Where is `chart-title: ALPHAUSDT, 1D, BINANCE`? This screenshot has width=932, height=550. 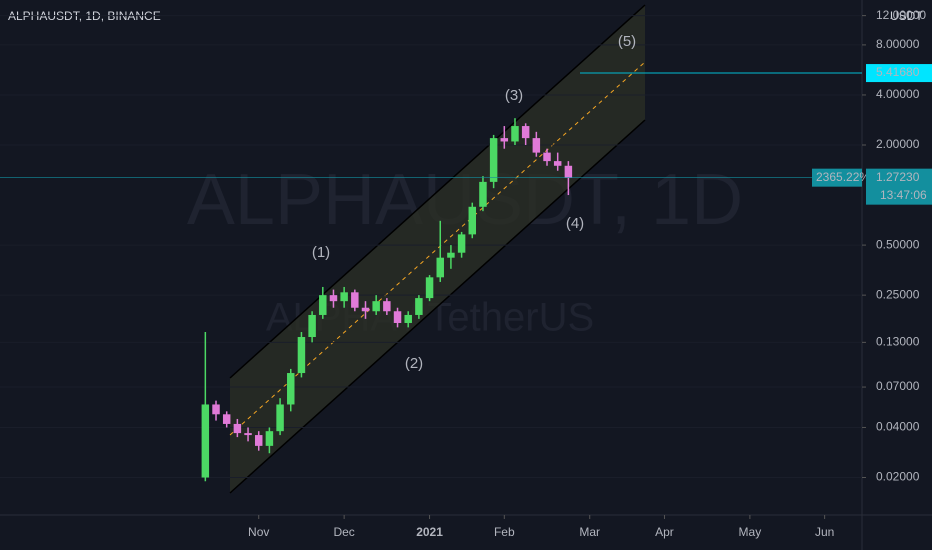 chart-title: ALPHAUSDT, 1D, BINANCE is located at coordinates (84, 16).